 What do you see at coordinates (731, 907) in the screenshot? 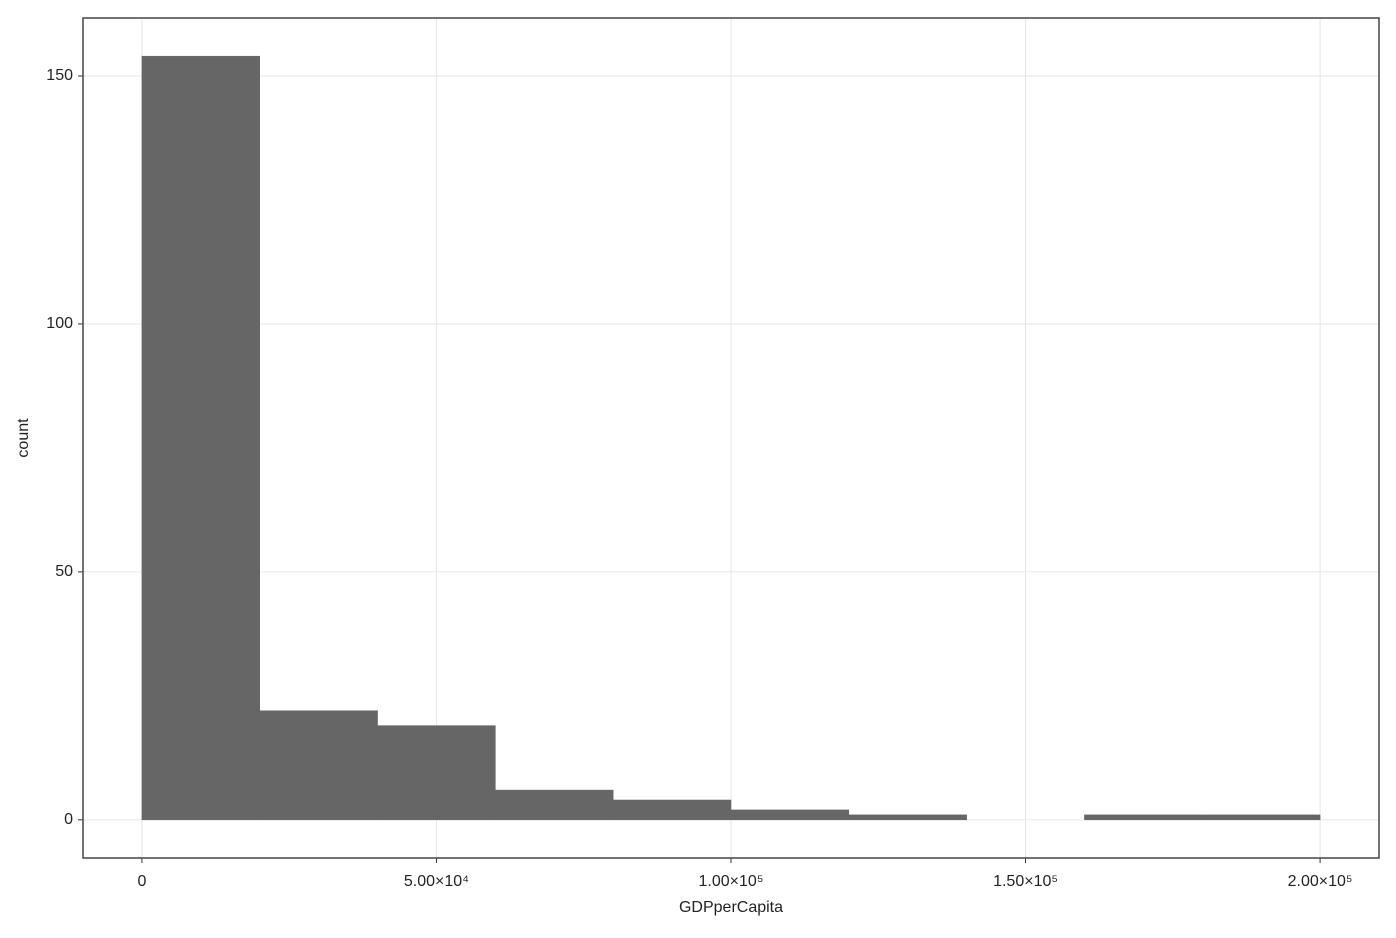
I see `x-axis-label: GDPperCapita` at bounding box center [731, 907].